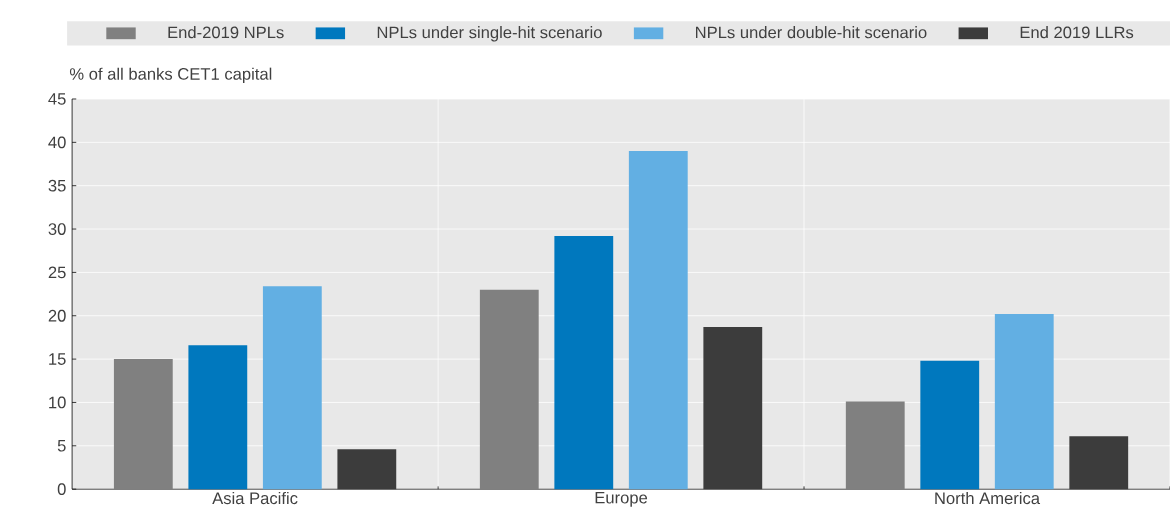 This screenshot has height=517, width=1170. Describe the element at coordinates (621, 500) in the screenshot. I see `x-tick-label: Europe` at that location.